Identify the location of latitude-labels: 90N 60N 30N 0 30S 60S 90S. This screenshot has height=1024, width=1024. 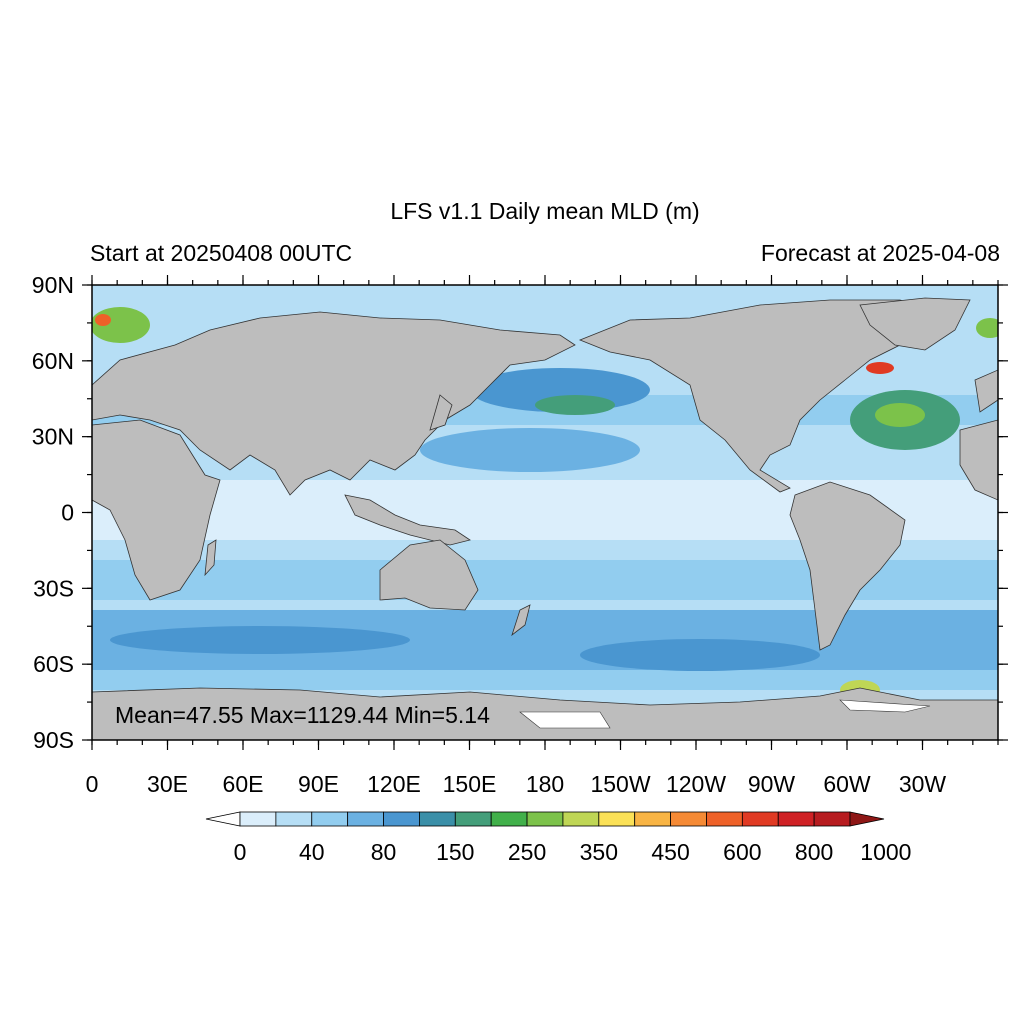
(53, 512).